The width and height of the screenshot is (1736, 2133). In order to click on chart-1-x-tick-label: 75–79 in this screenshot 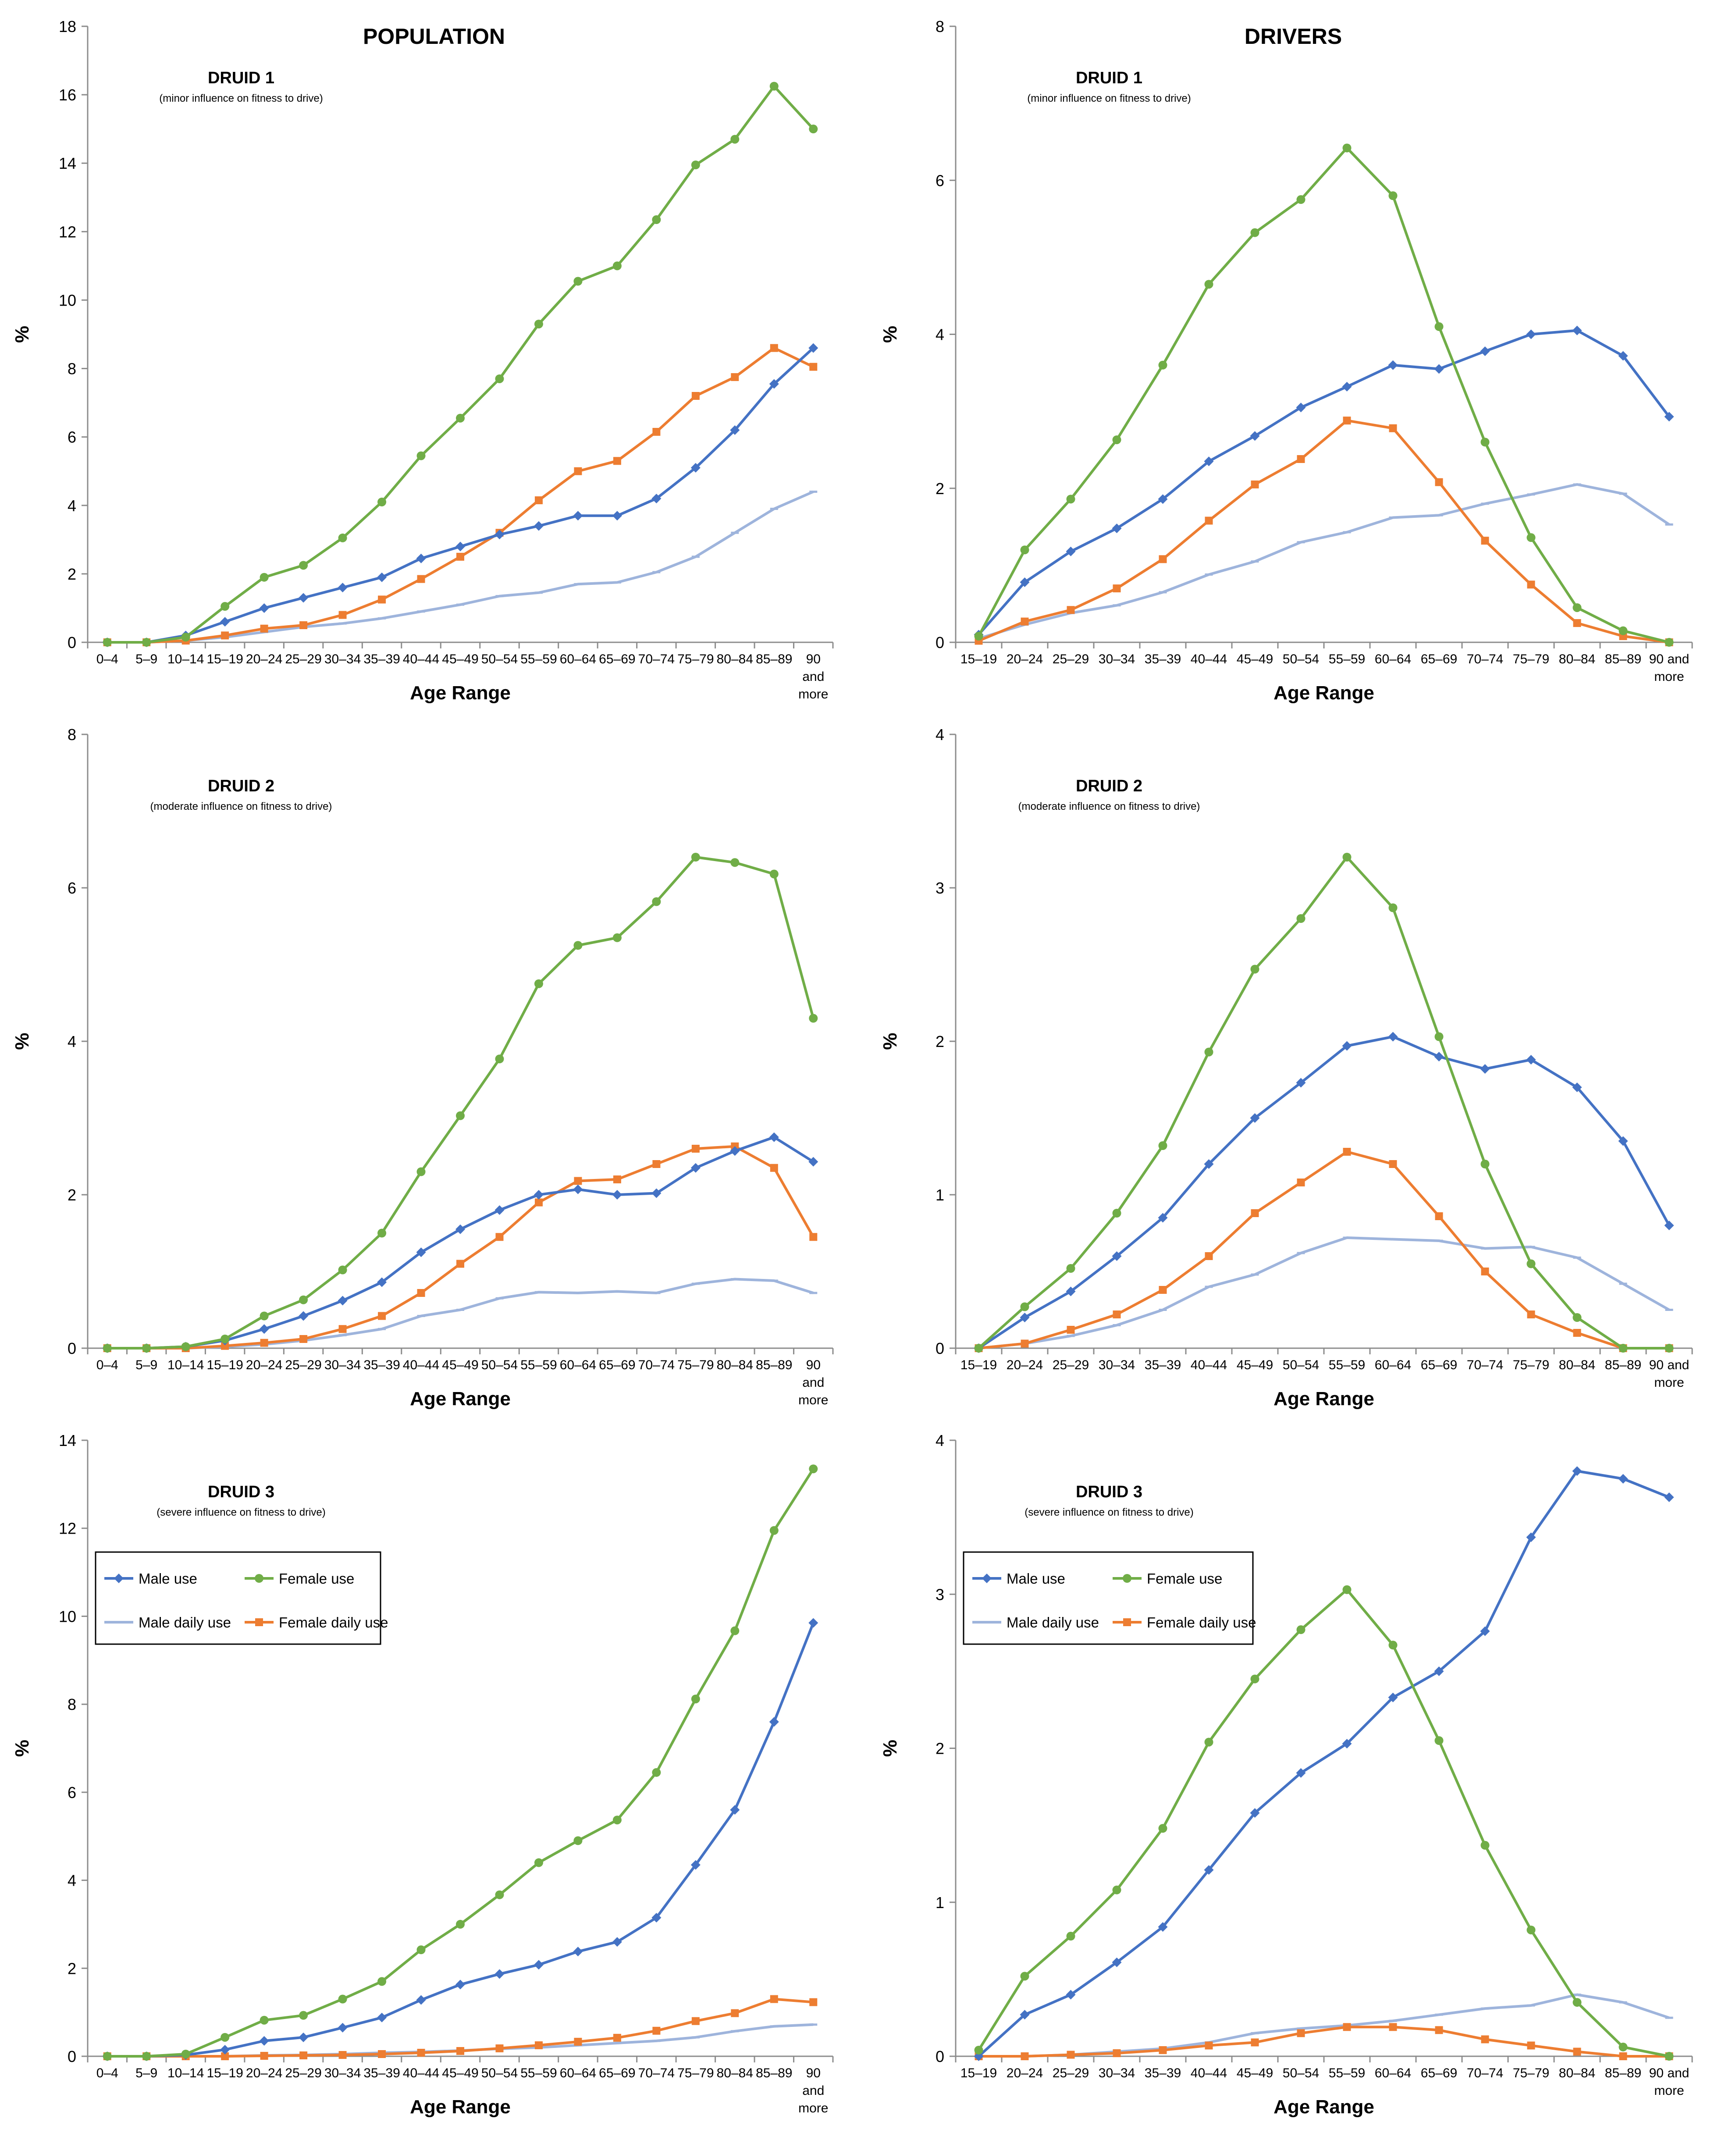, I will do `click(1531, 659)`.